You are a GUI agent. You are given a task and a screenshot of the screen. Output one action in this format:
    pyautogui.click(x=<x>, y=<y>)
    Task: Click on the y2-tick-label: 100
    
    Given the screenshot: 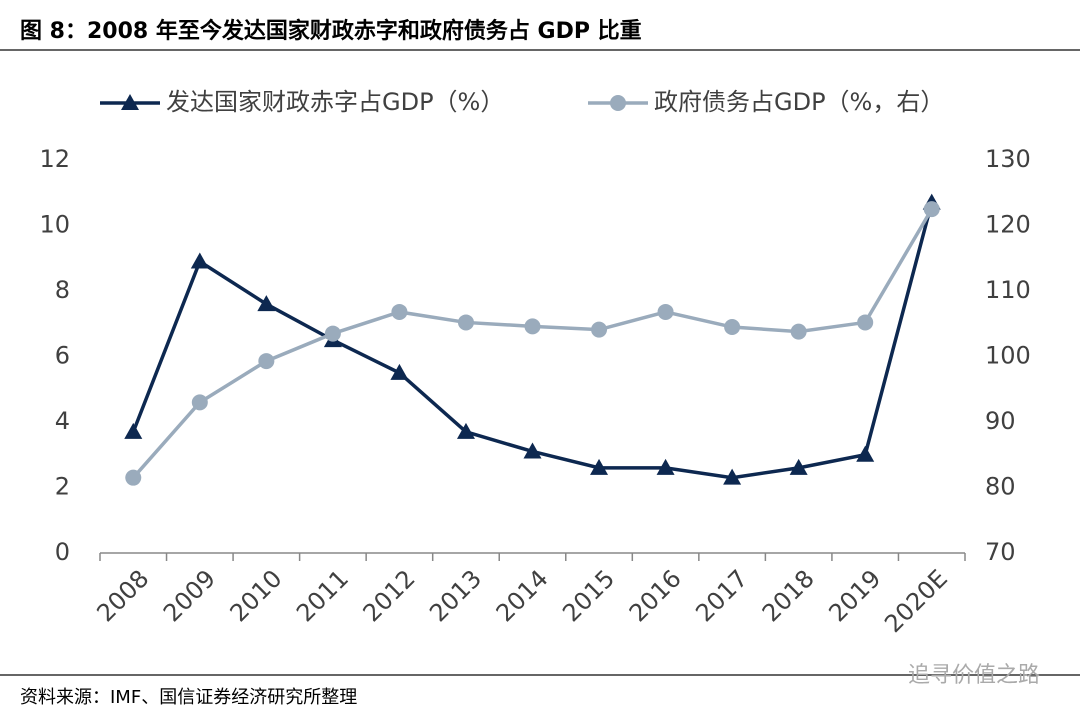 What is the action you would take?
    pyautogui.click(x=1008, y=356)
    